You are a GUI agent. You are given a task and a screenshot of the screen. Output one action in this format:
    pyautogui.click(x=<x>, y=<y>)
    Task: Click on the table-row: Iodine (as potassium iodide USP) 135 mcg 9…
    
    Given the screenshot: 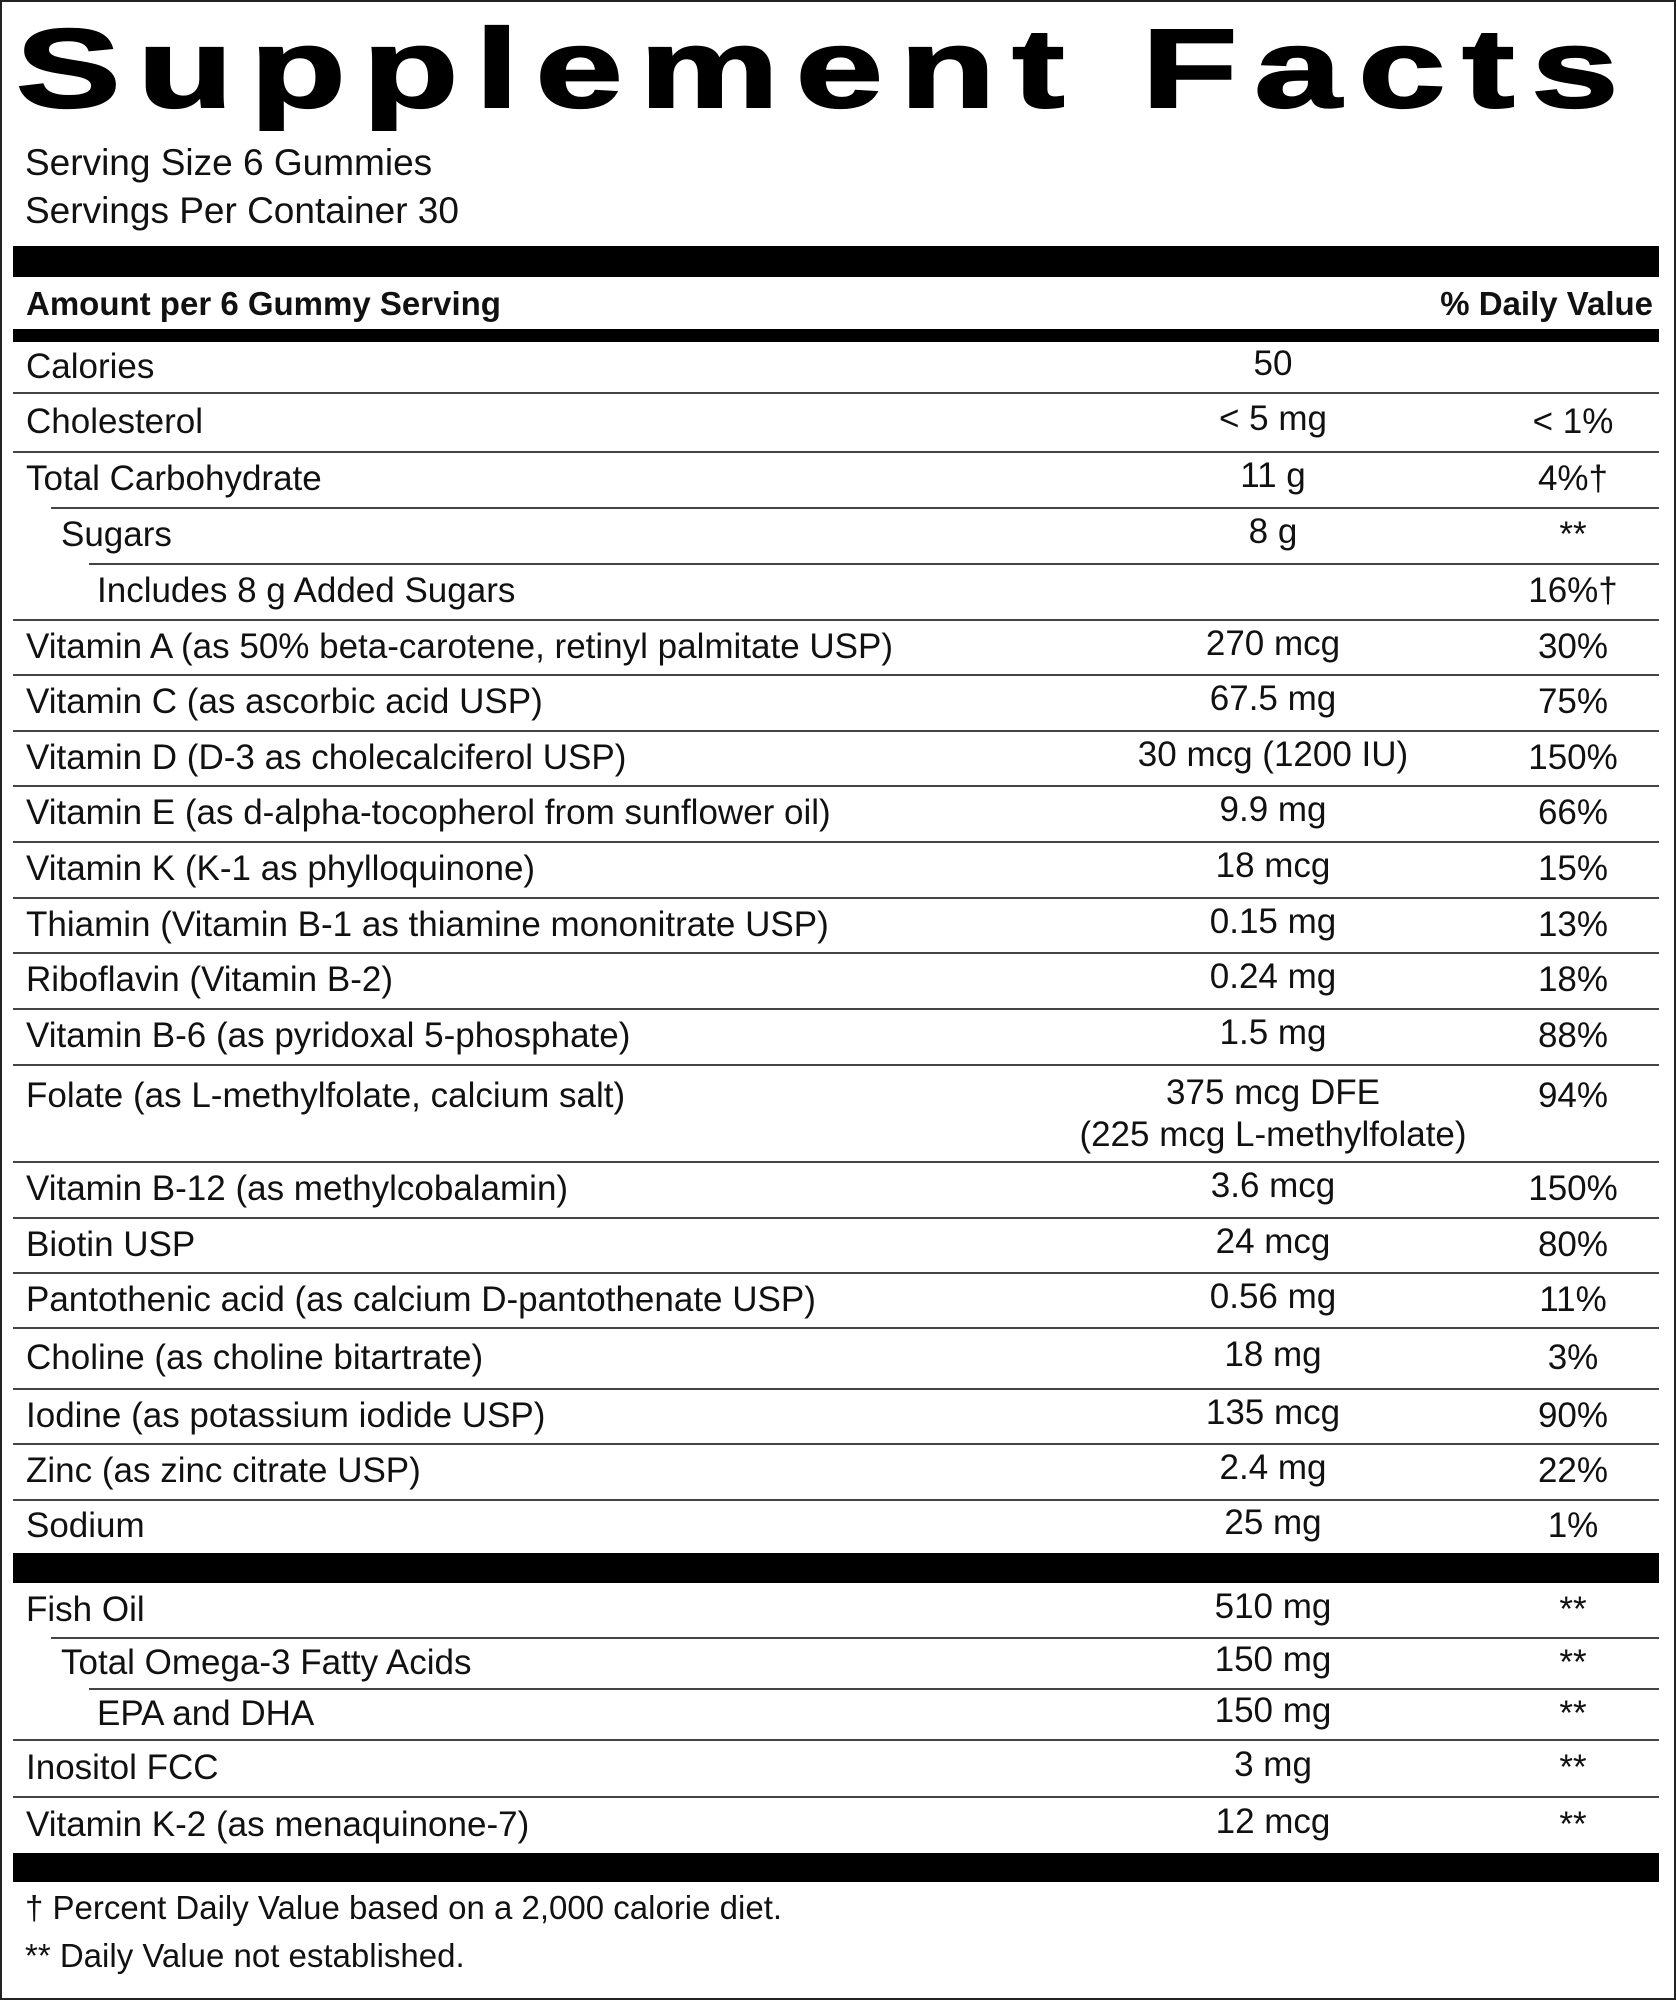 What is the action you would take?
    pyautogui.click(x=836, y=1415)
    